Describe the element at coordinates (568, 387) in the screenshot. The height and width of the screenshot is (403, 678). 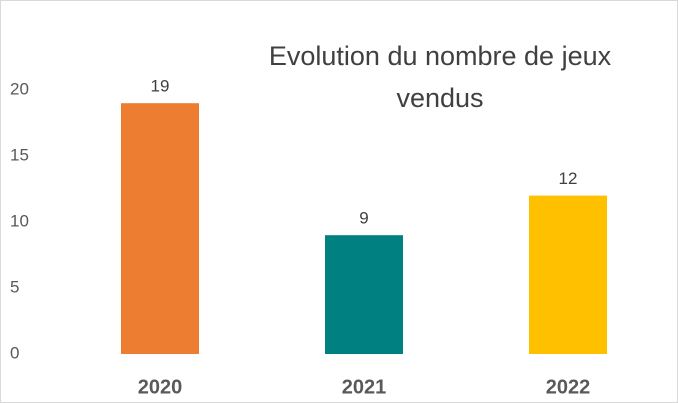
I see `x-tick-label: 2022` at that location.